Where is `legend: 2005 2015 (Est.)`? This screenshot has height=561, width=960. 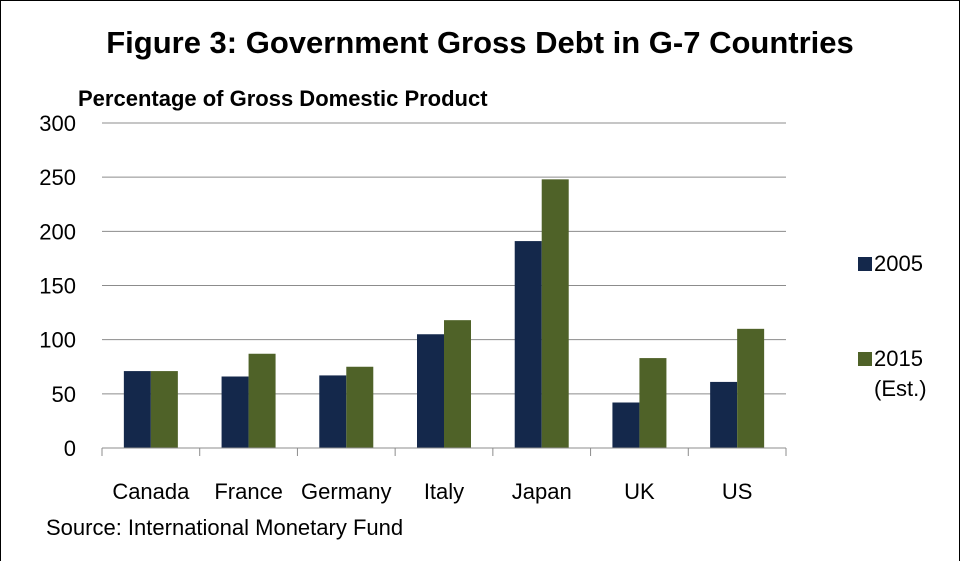
legend: 2005 2015 (Est.) is located at coordinates (892, 326).